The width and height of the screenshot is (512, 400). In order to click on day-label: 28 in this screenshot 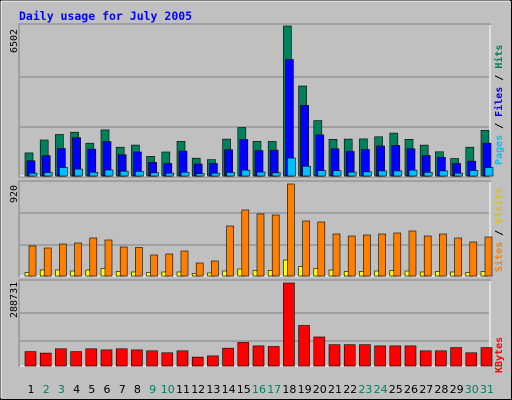, I will do `click(441, 389)`.